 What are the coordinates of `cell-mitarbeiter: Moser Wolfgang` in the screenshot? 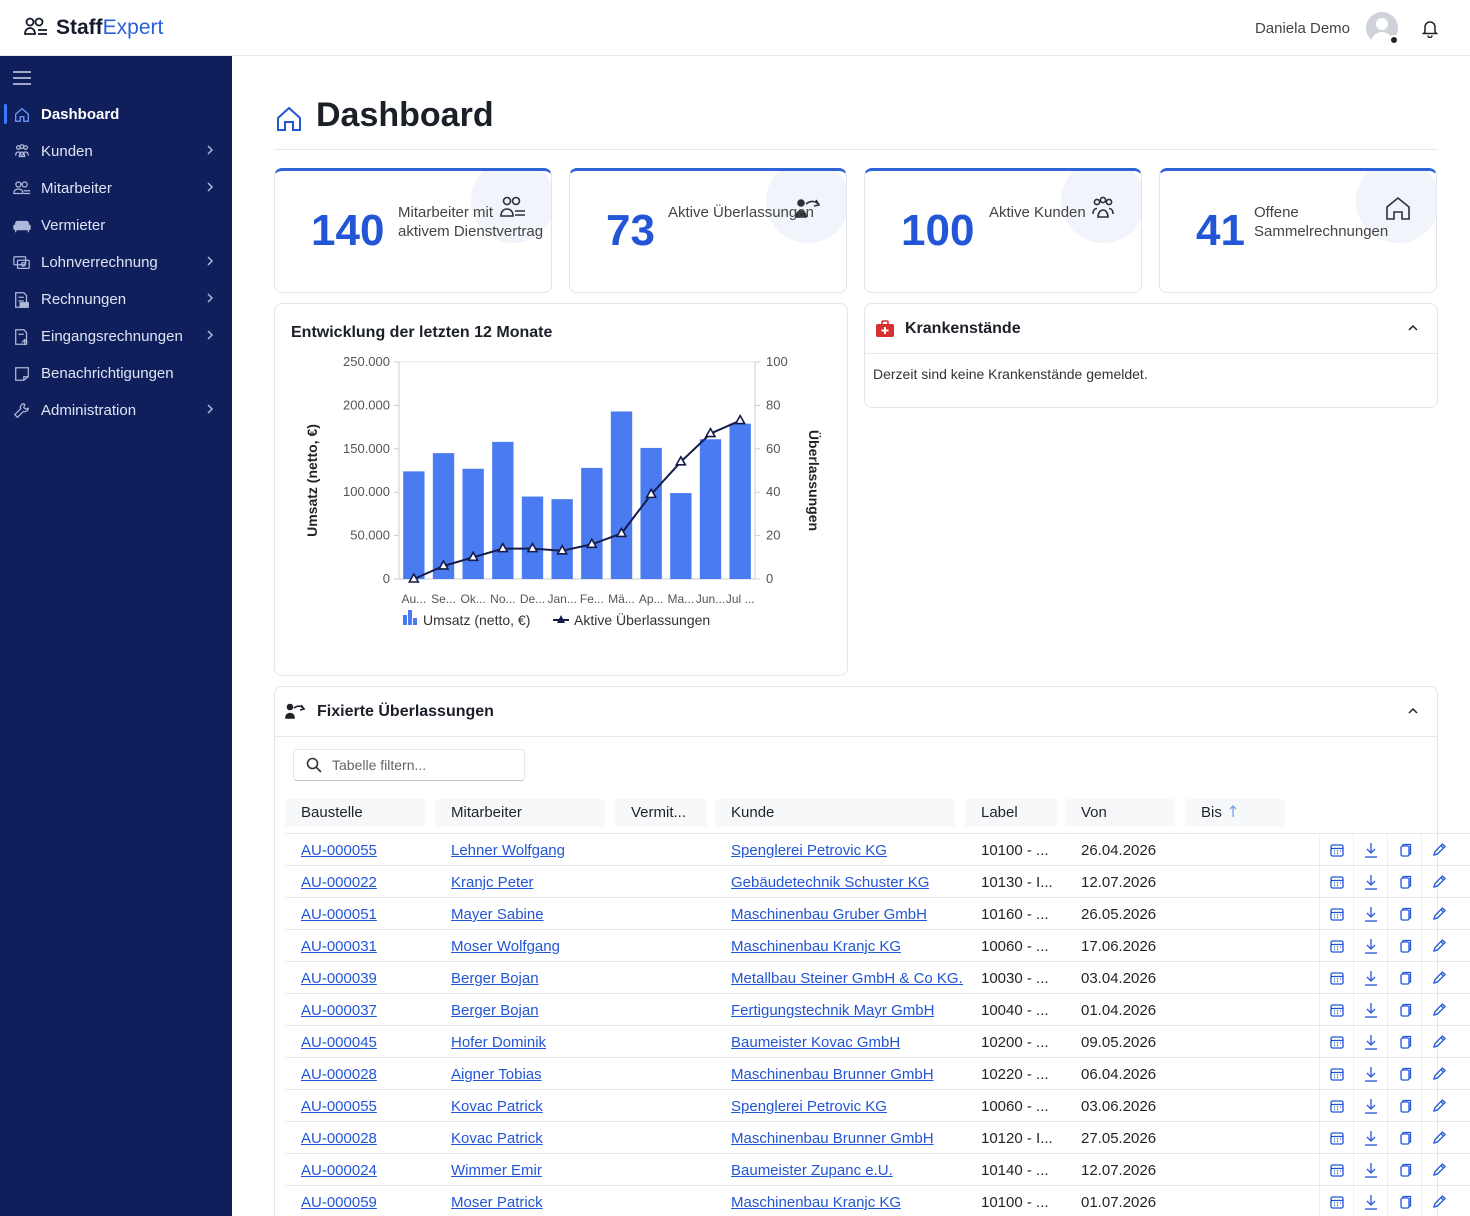 It's located at (505, 946).